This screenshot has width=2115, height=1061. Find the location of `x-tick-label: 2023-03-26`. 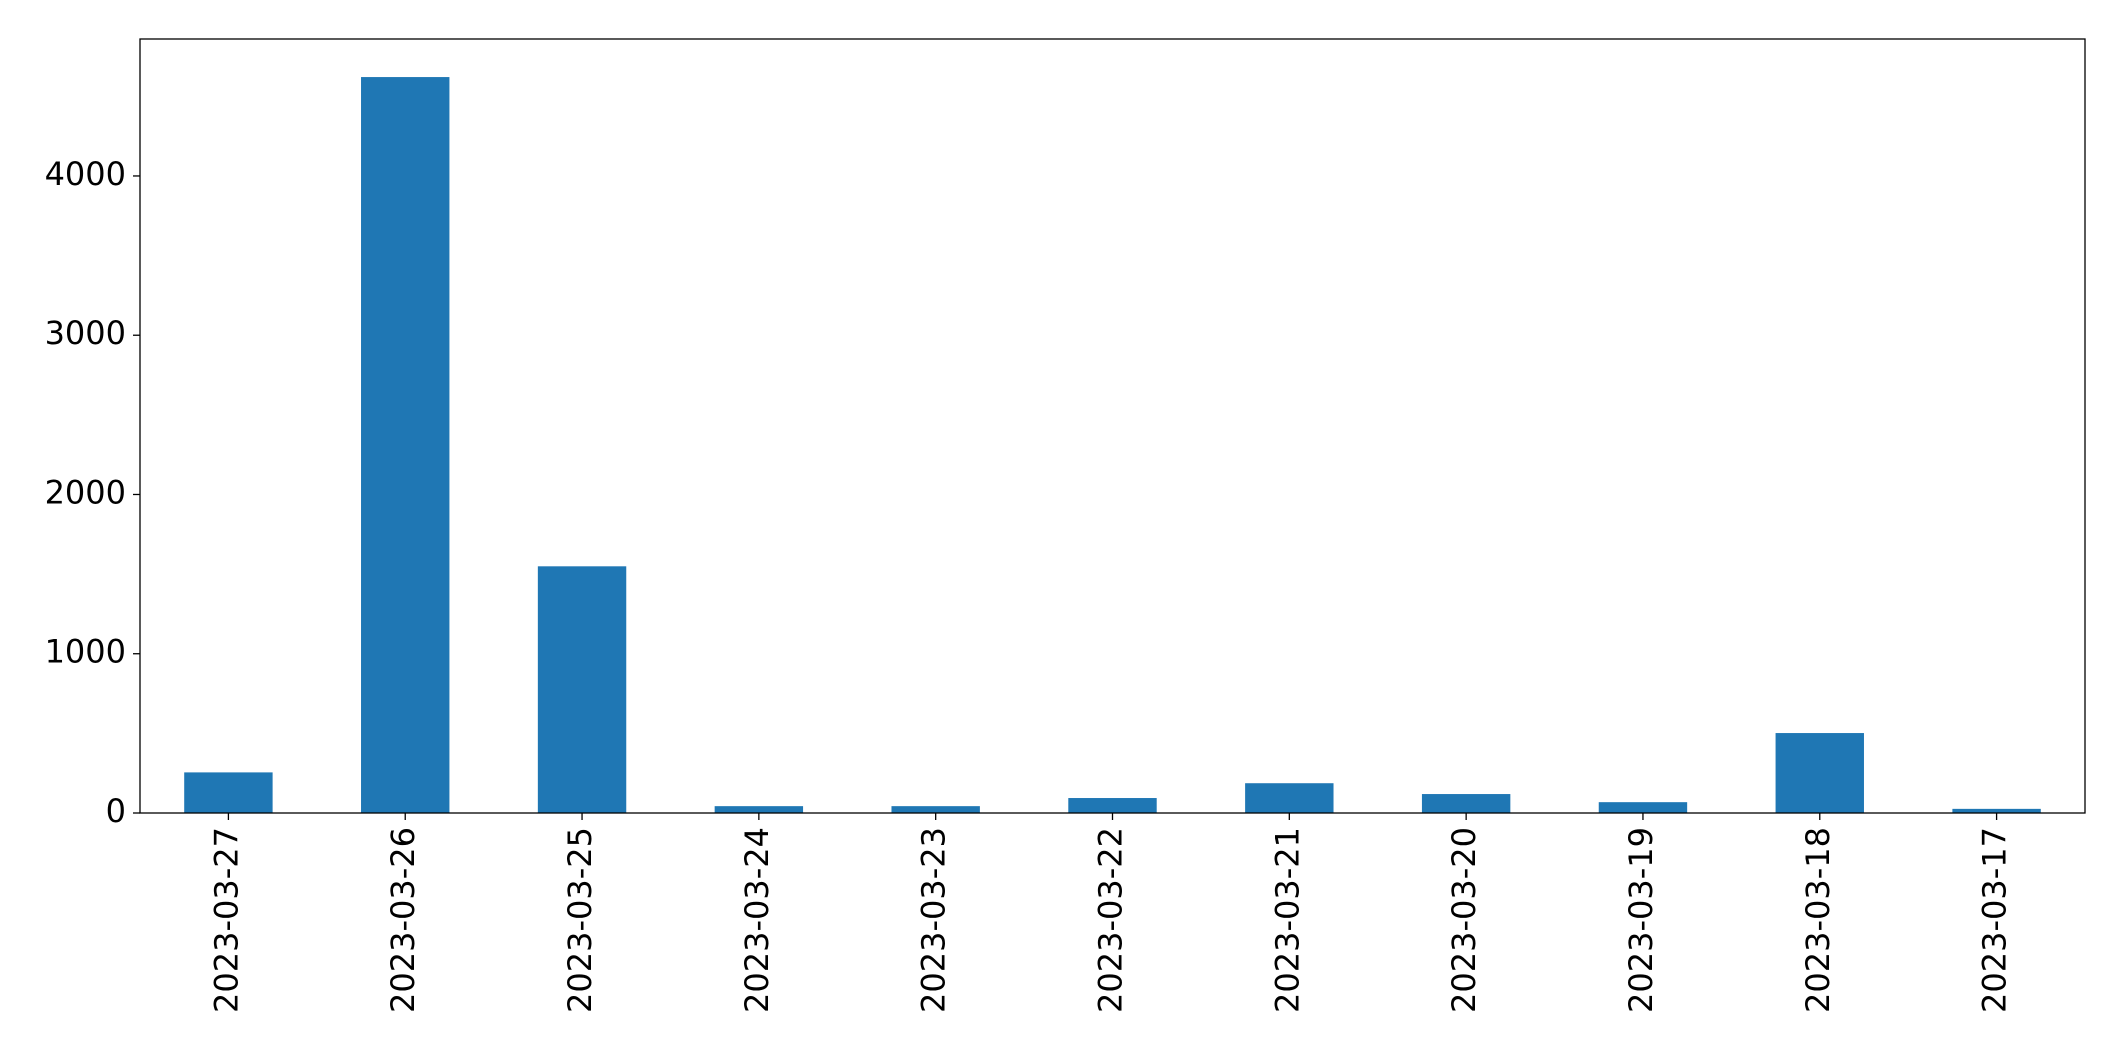

x-tick-label: 2023-03-26 is located at coordinates (403, 920).